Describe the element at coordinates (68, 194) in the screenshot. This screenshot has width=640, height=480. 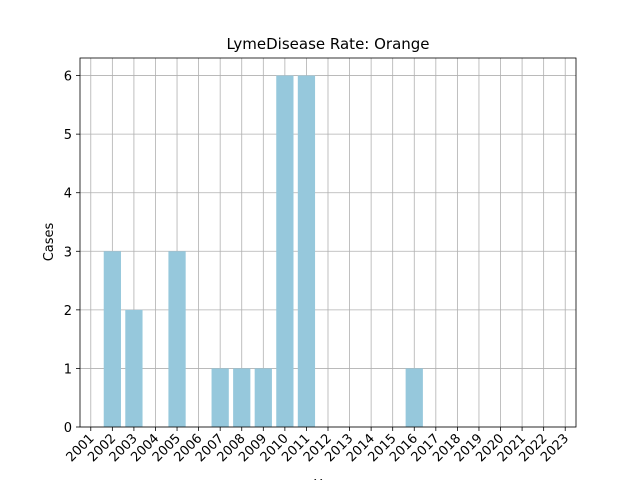
I see `y-tick-label: 4` at that location.